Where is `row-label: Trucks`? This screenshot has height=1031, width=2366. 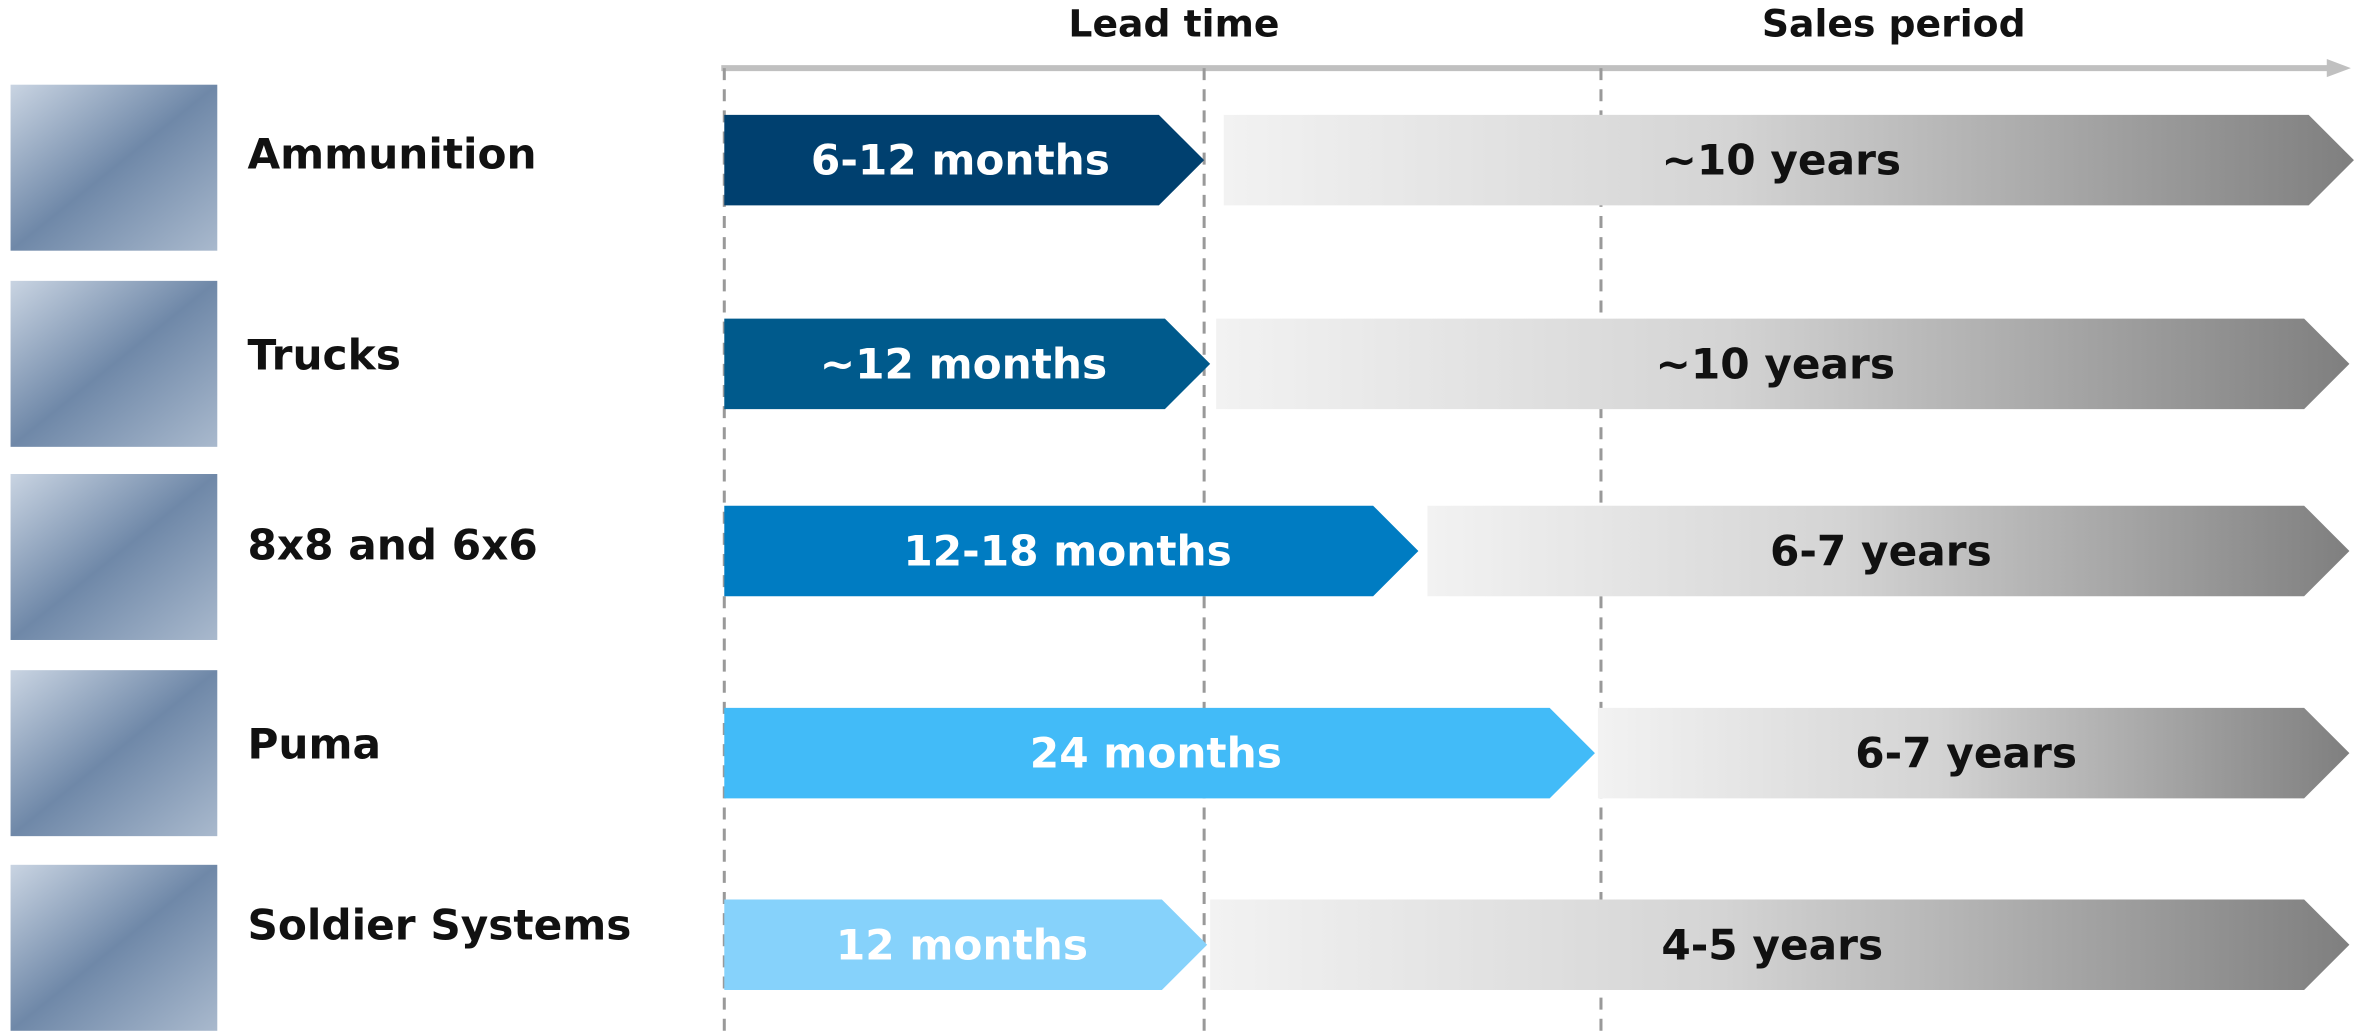 row-label: Trucks is located at coordinates (323, 354).